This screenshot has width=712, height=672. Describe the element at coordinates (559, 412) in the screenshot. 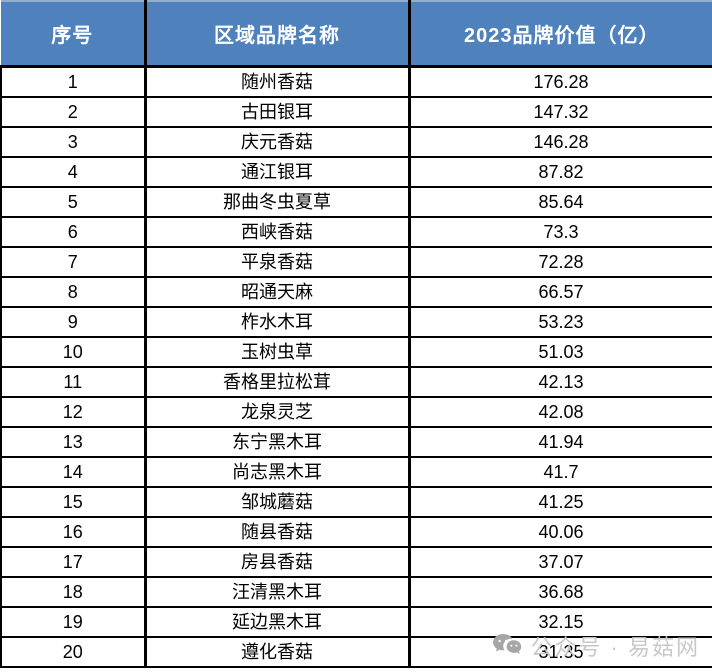

I see `brand-value-cell: 42.08` at that location.